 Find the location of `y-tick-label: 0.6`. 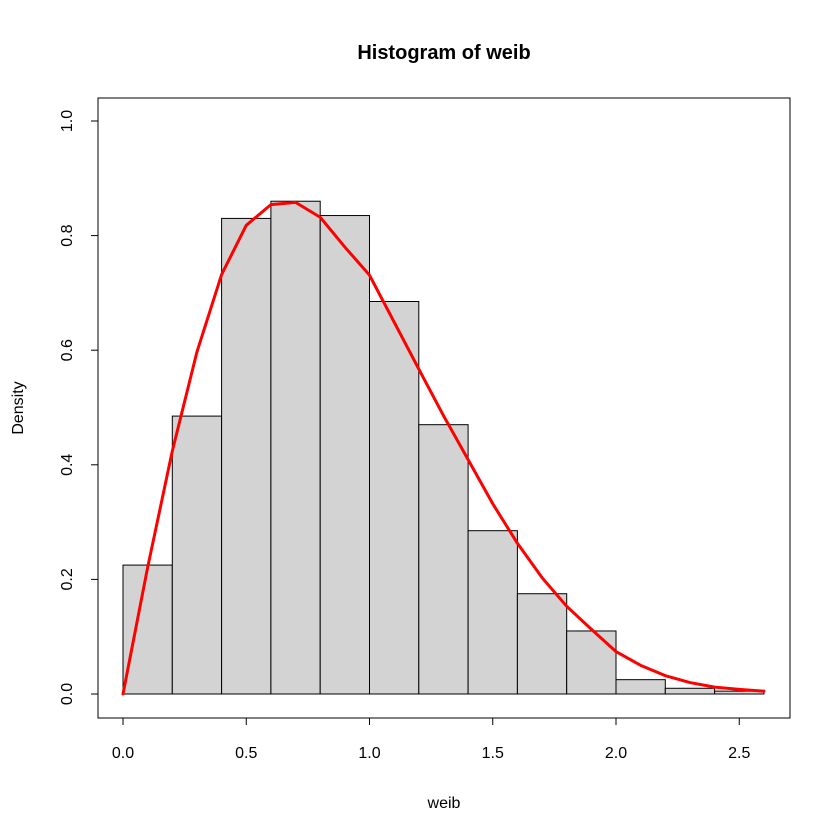

y-tick-label: 0.6 is located at coordinates (67, 350).